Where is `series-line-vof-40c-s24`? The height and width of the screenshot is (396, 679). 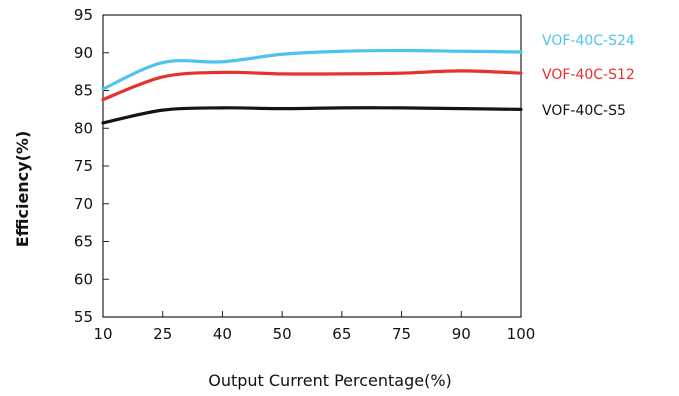
series-line-vof-40c-s24 is located at coordinates (312, 69).